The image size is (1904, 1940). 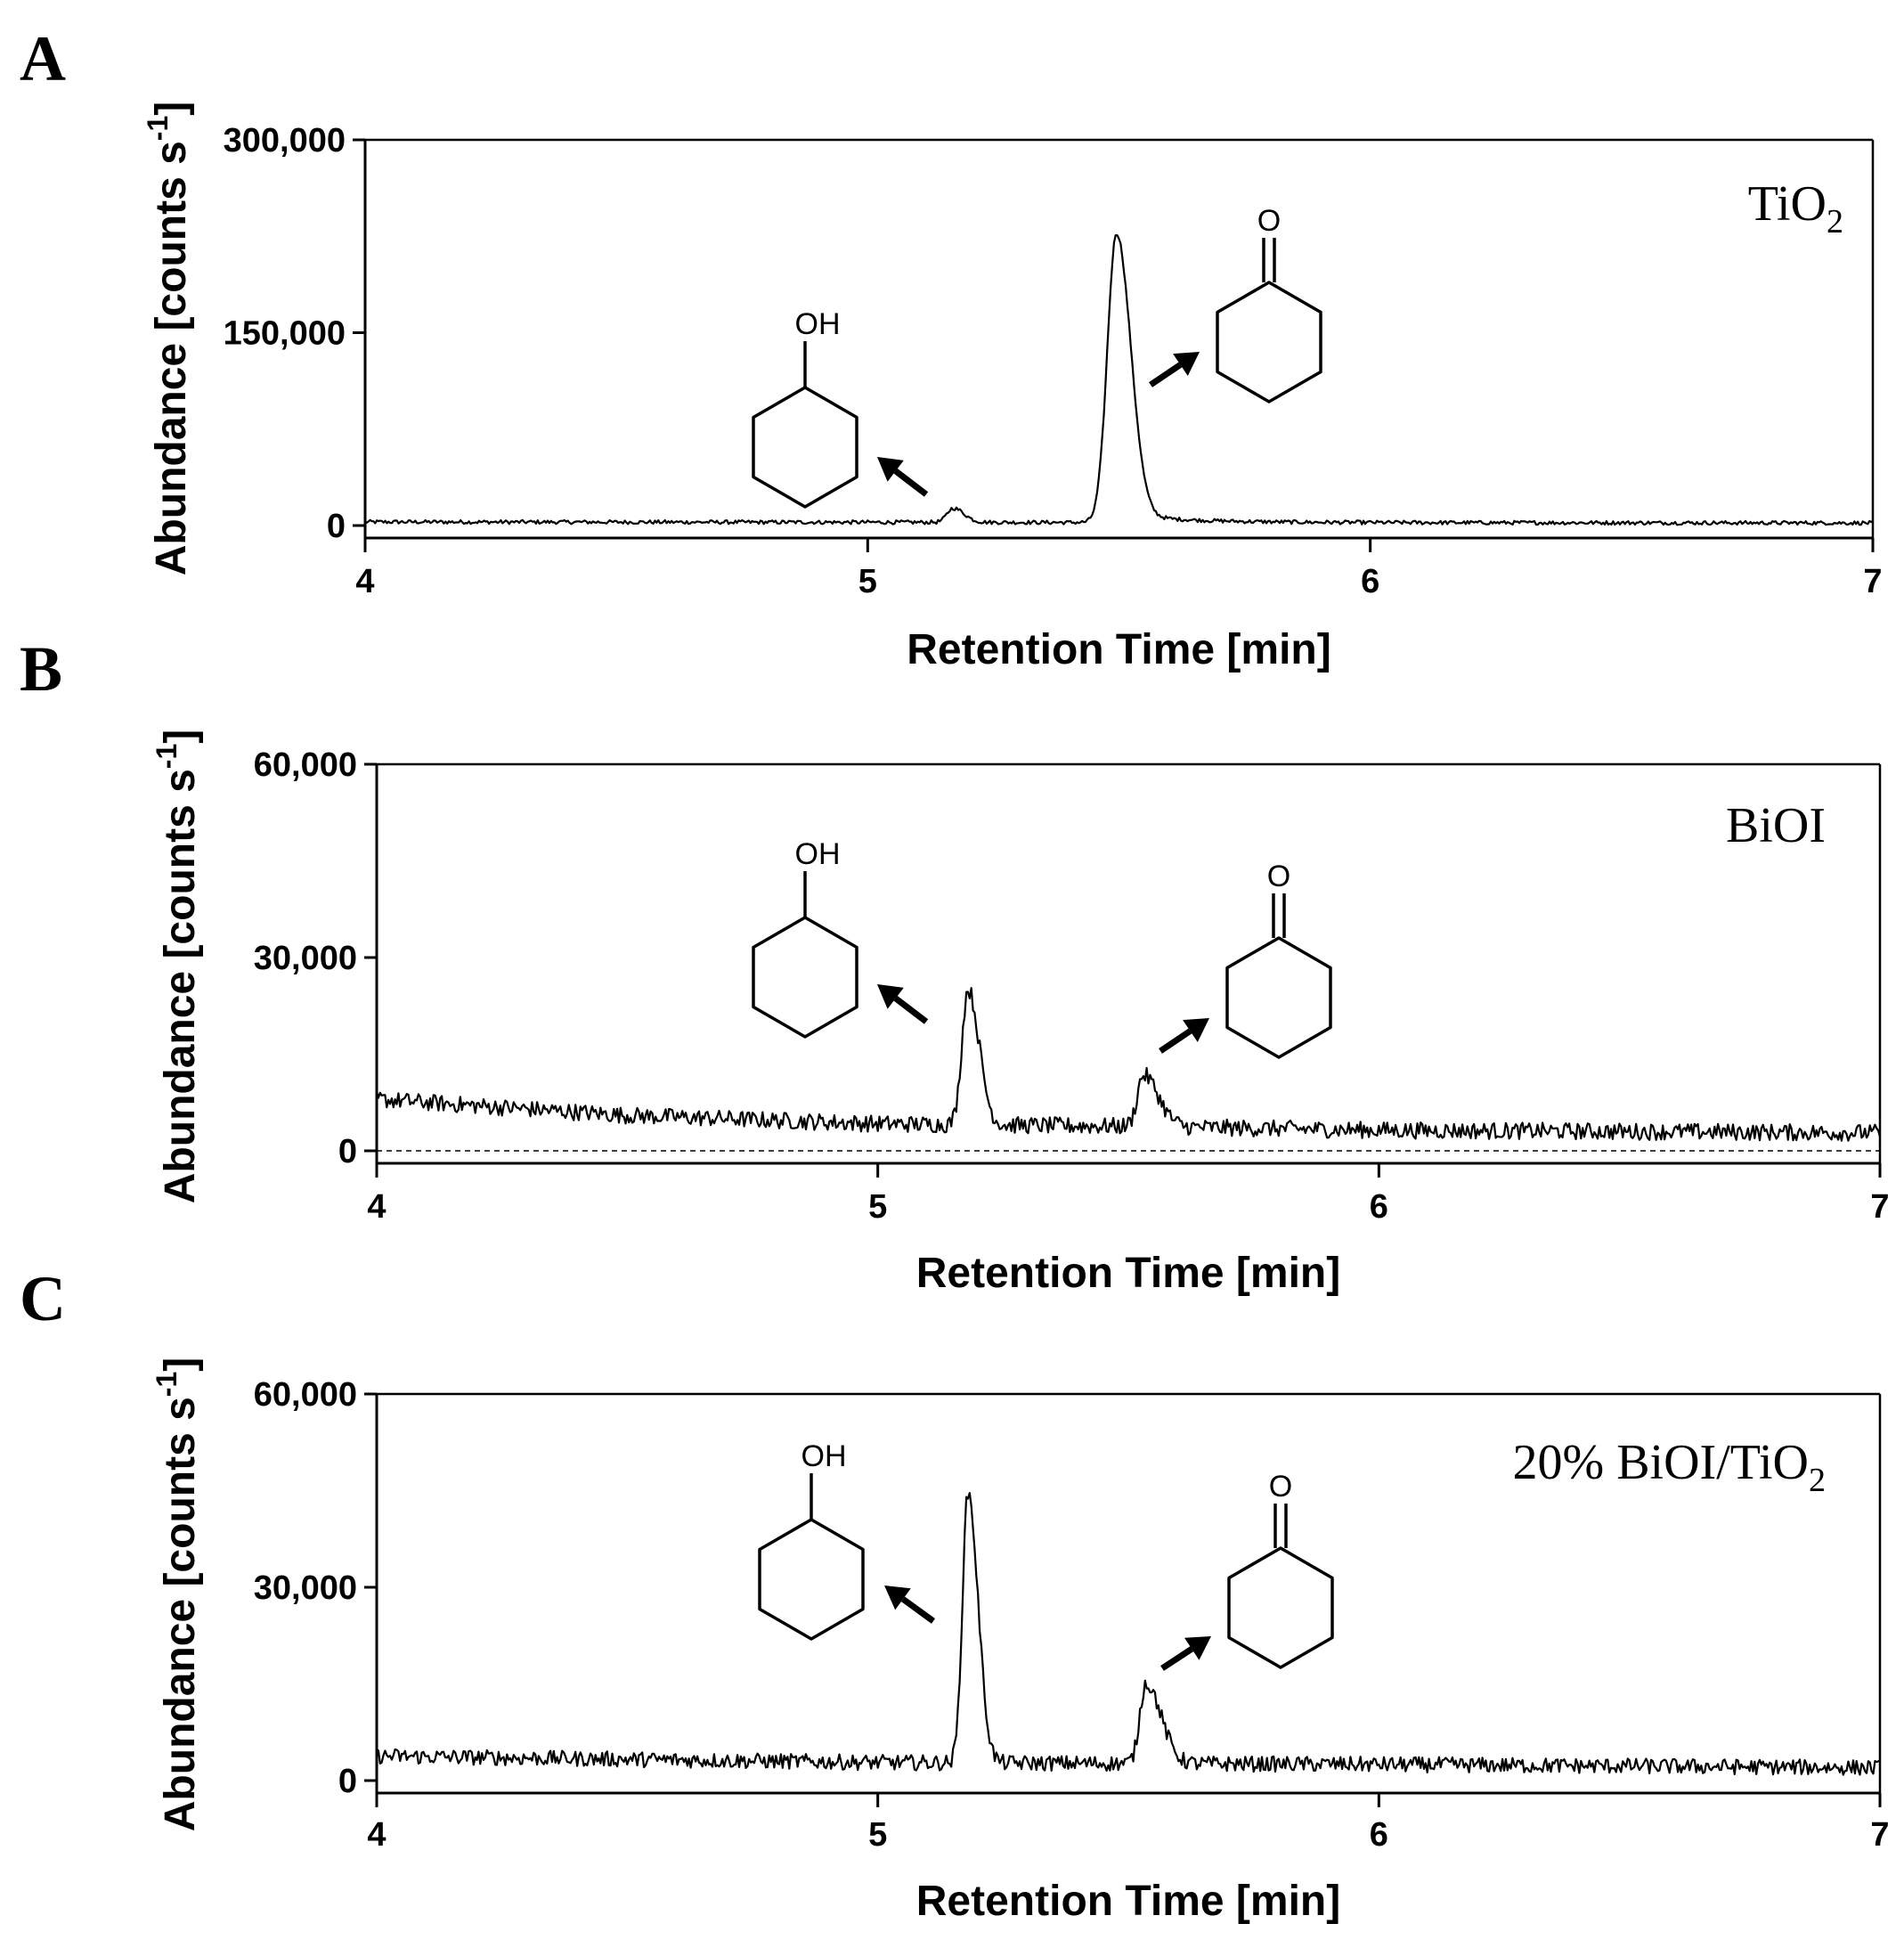 What do you see at coordinates (1128, 1634) in the screenshot?
I see `chromatogram-trace-c` at bounding box center [1128, 1634].